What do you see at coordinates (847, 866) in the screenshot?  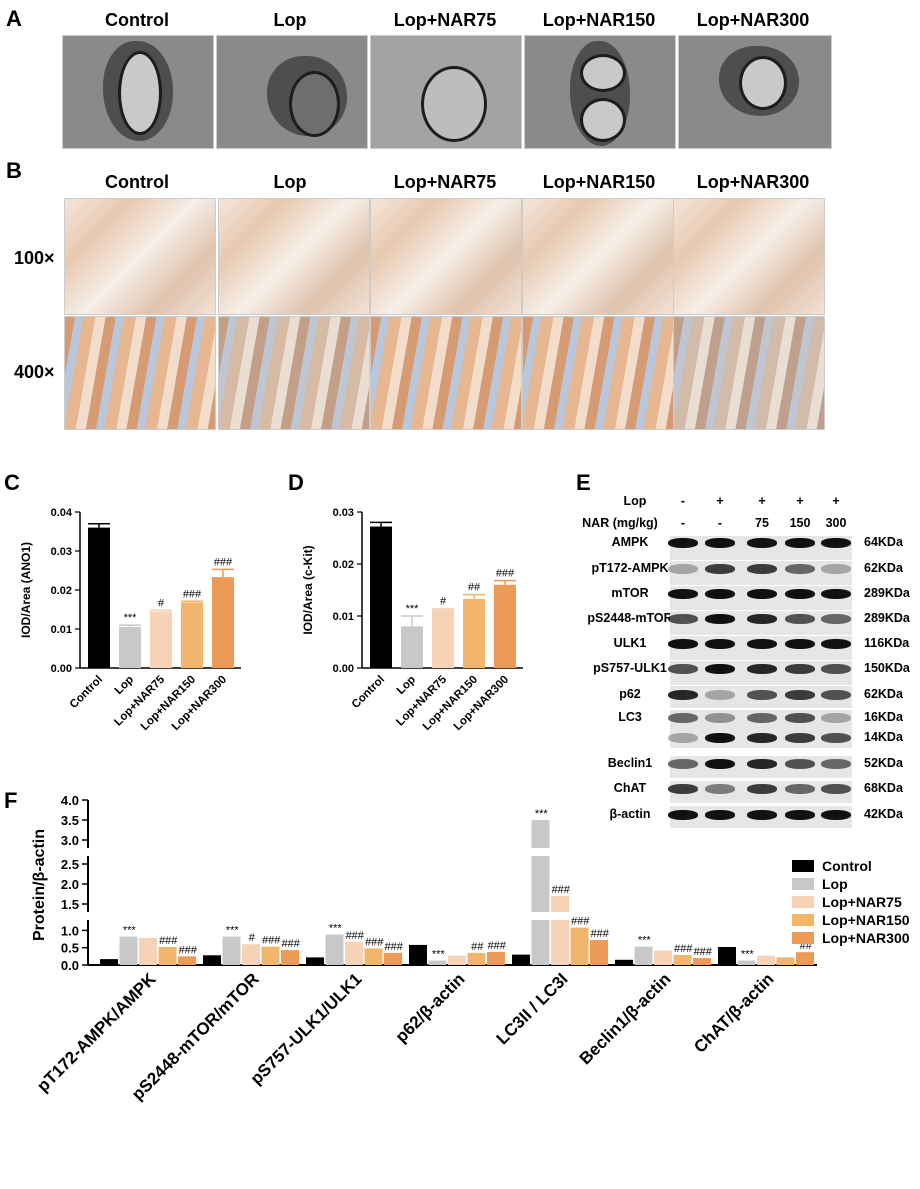 I see `legend-label: Control` at bounding box center [847, 866].